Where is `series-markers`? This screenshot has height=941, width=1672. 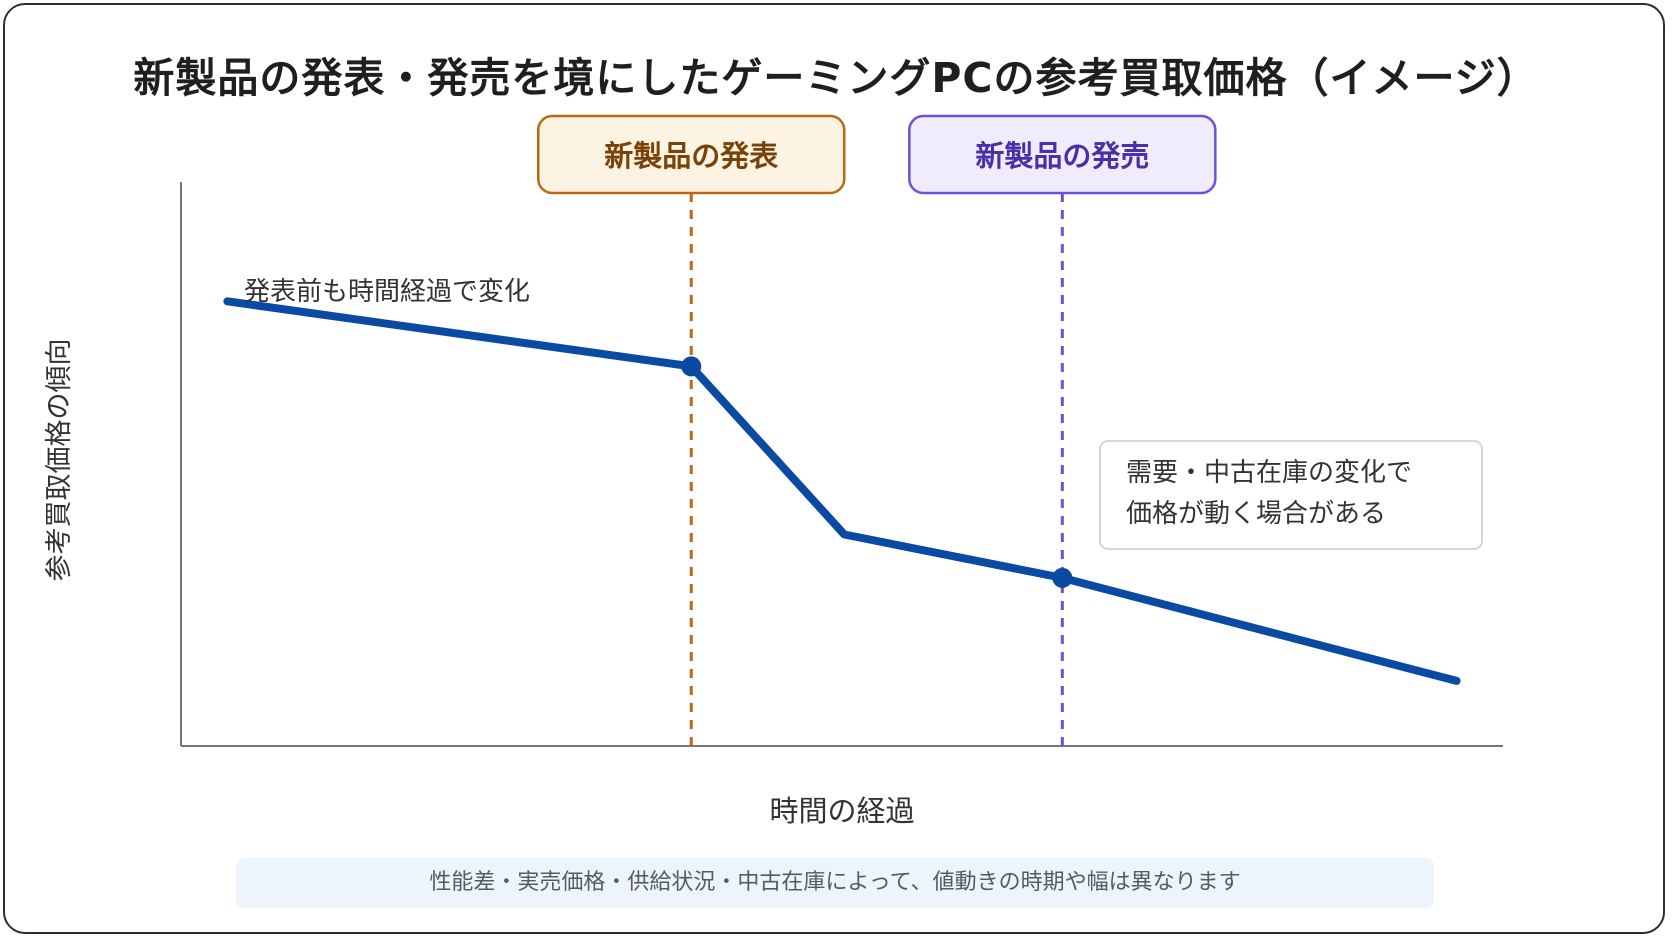
series-markers is located at coordinates (877, 472).